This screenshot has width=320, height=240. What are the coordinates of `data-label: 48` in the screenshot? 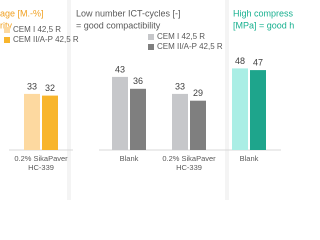 It's located at (240, 61).